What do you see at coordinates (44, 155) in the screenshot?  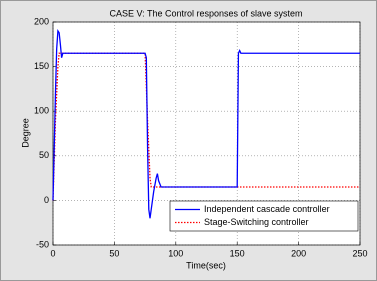 I see `y-tick-label: 50` at bounding box center [44, 155].